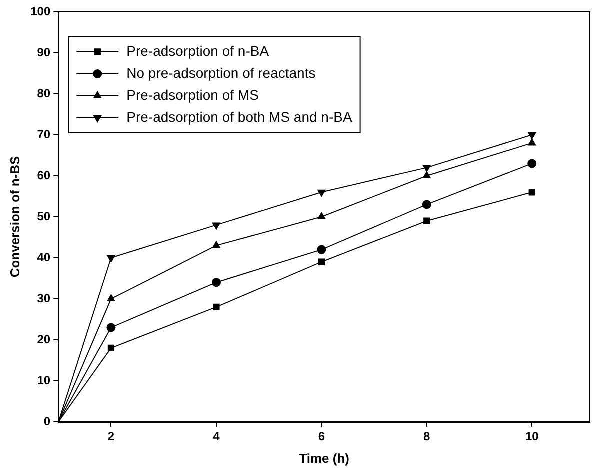  I want to click on y-axis-title: Conversion of n-BS, so click(14, 217).